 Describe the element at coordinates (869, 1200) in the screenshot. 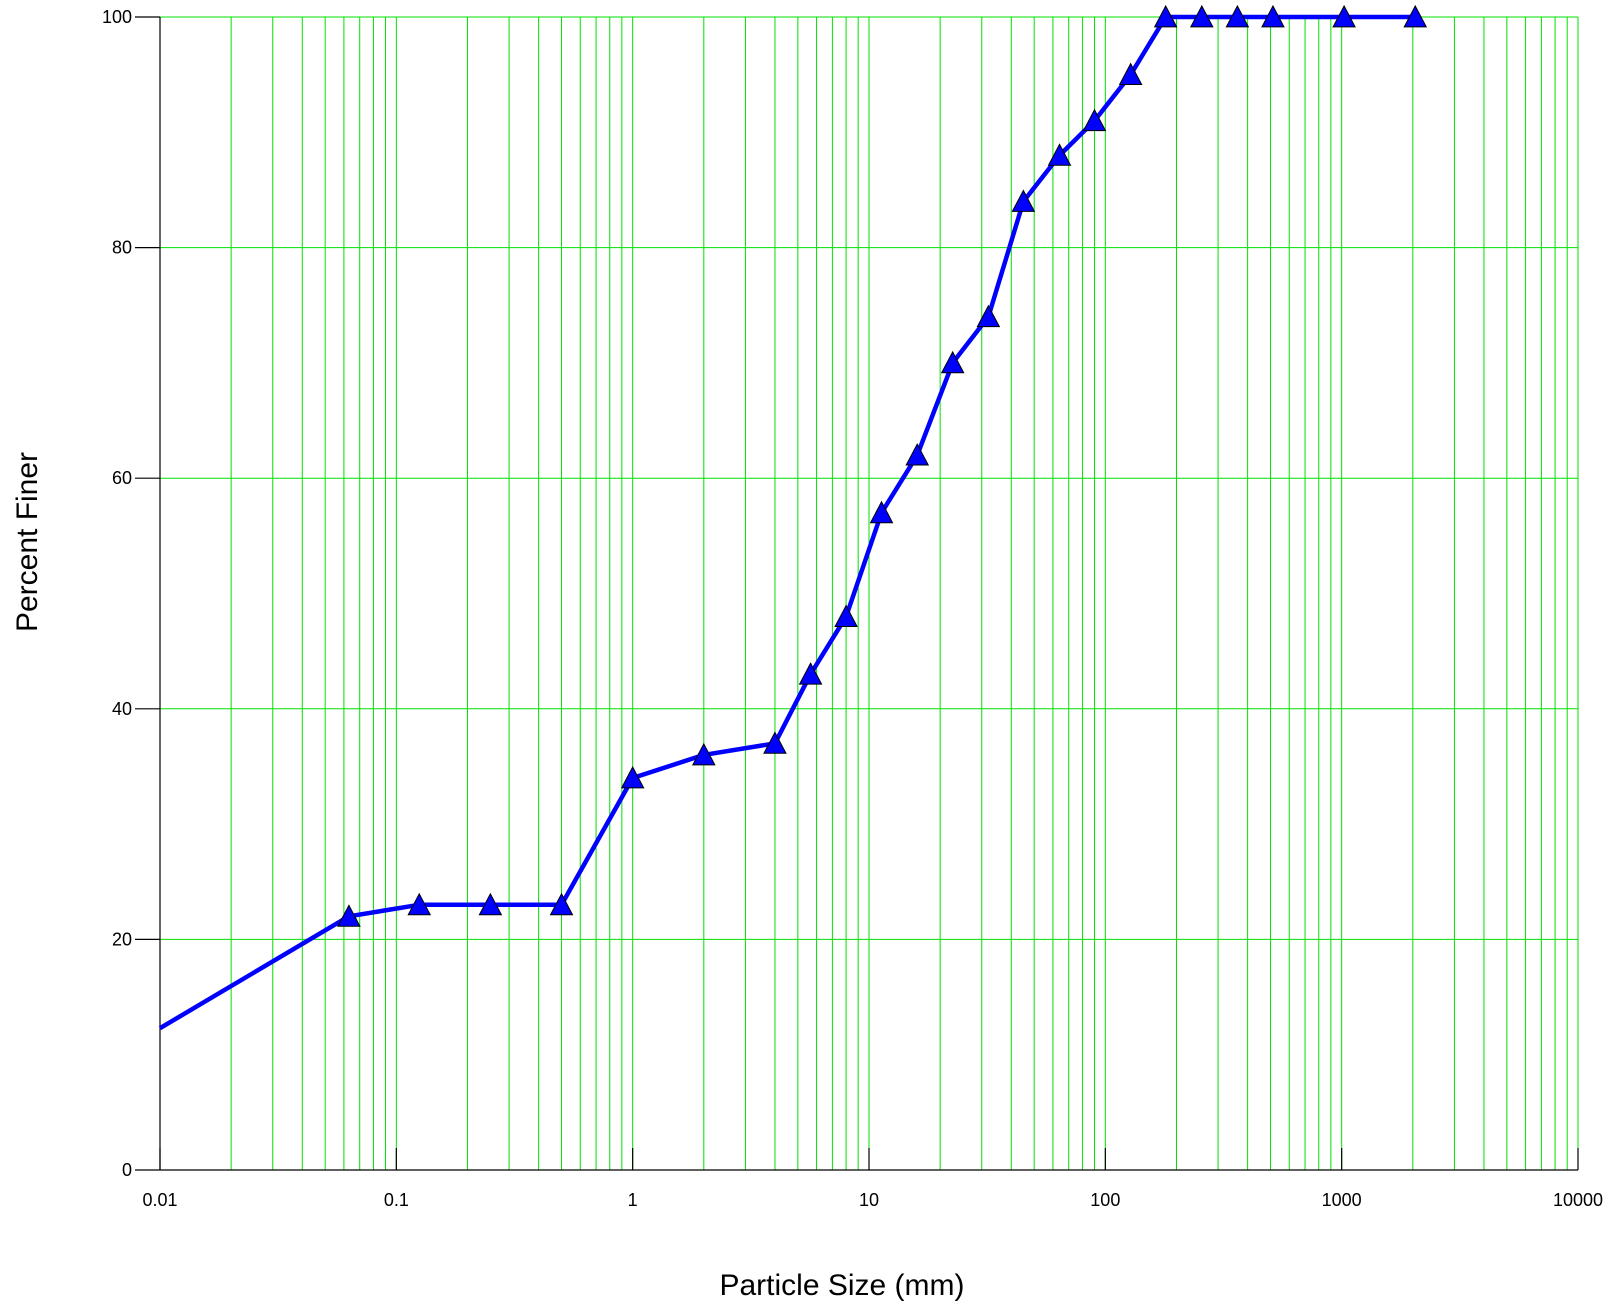

I see `x-tick-label: 10` at that location.